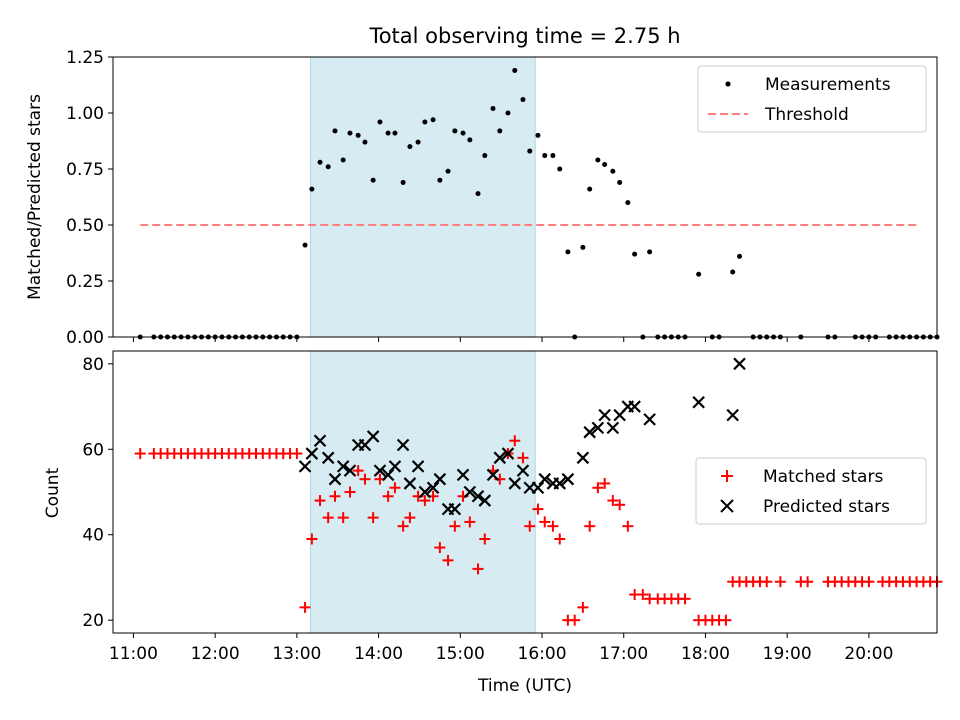  Describe the element at coordinates (727, 506) in the screenshot. I see `legend-marker-predicted` at that location.